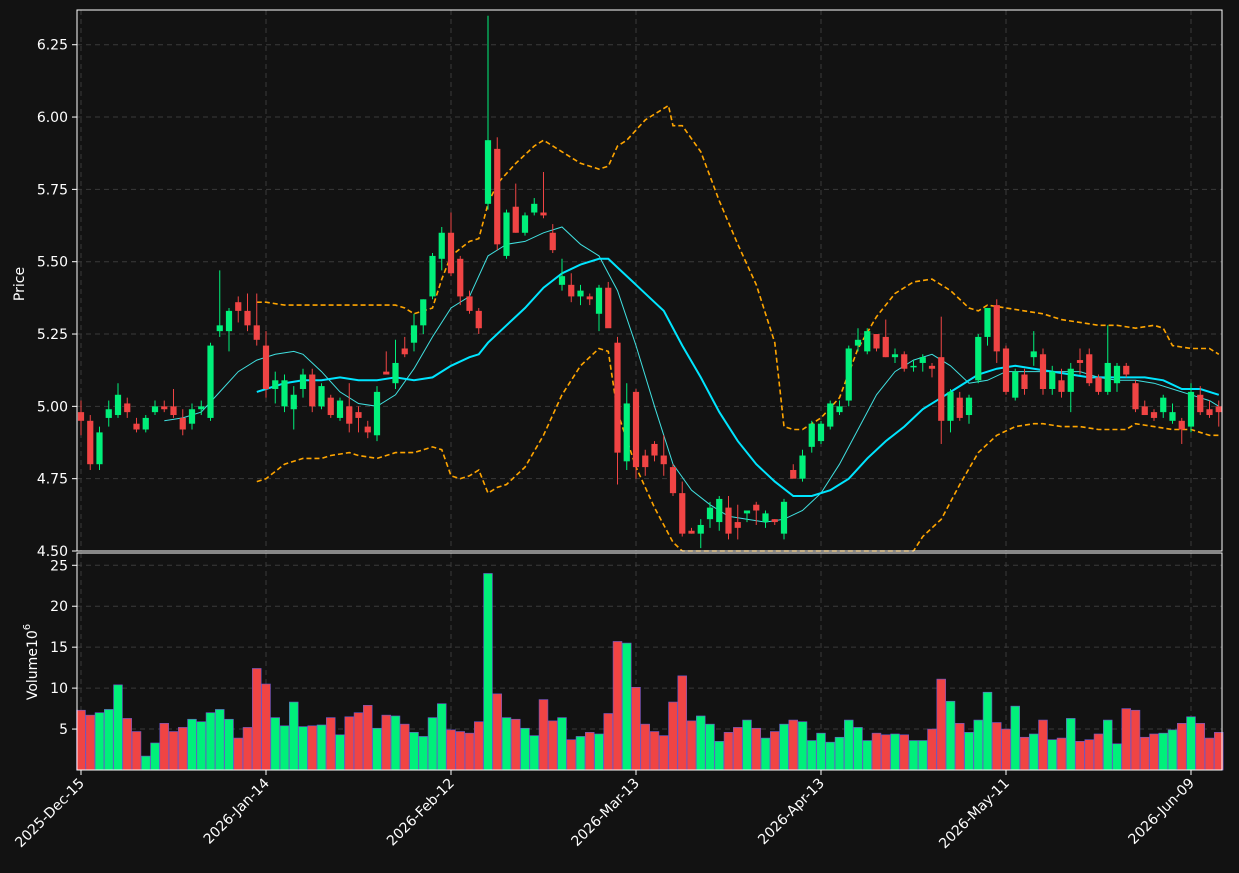  I want to click on price-tick-label: 5.50, so click(52, 263).